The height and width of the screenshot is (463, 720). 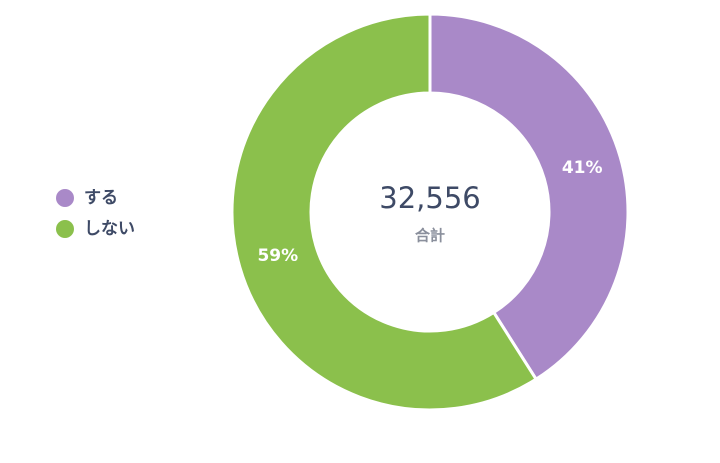 I want to click on total-value: 32,556, so click(x=429, y=198).